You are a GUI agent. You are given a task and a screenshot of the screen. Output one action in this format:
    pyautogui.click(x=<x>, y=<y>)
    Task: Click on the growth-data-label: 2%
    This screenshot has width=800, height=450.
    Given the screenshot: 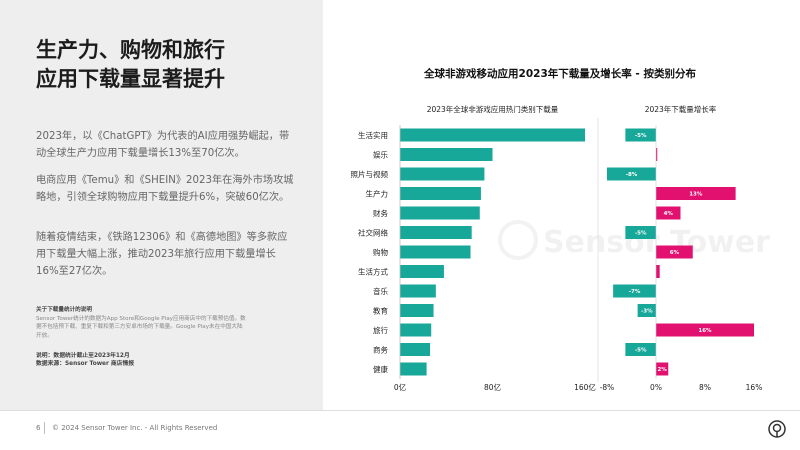 What is the action you would take?
    pyautogui.click(x=662, y=370)
    